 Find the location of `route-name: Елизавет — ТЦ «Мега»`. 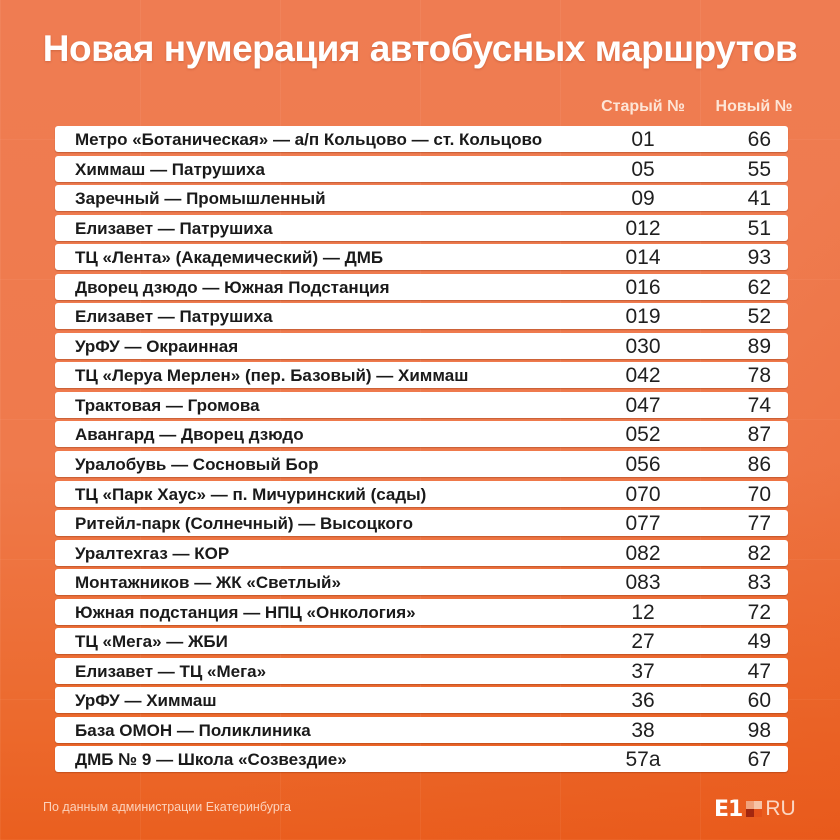

route-name: Елизавет — ТЦ «Мега» is located at coordinates (171, 671).